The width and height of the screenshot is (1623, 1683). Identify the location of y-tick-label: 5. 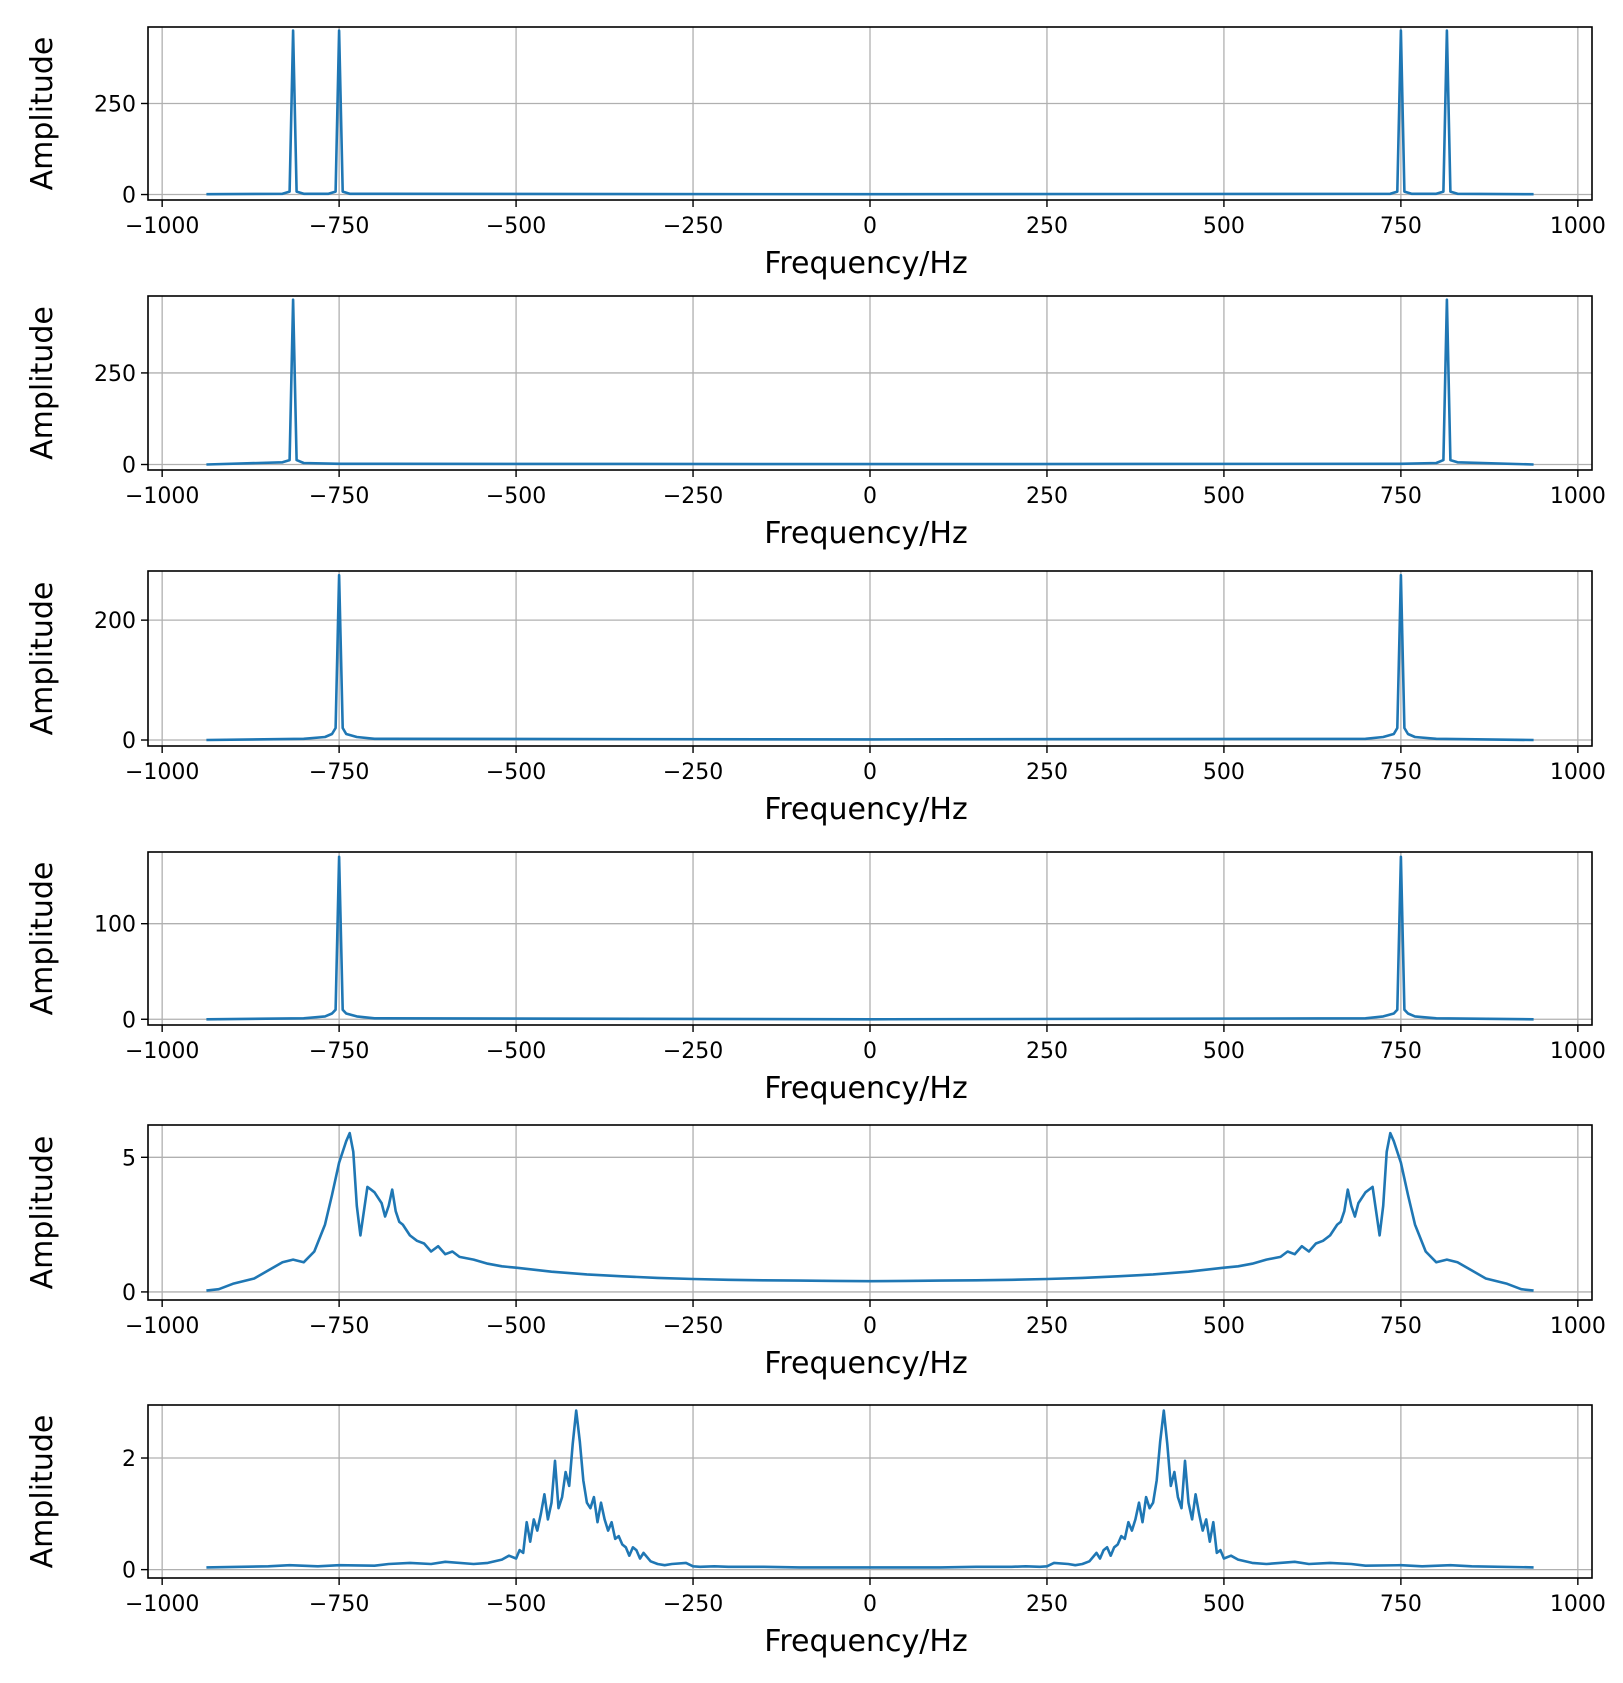
(129, 1158).